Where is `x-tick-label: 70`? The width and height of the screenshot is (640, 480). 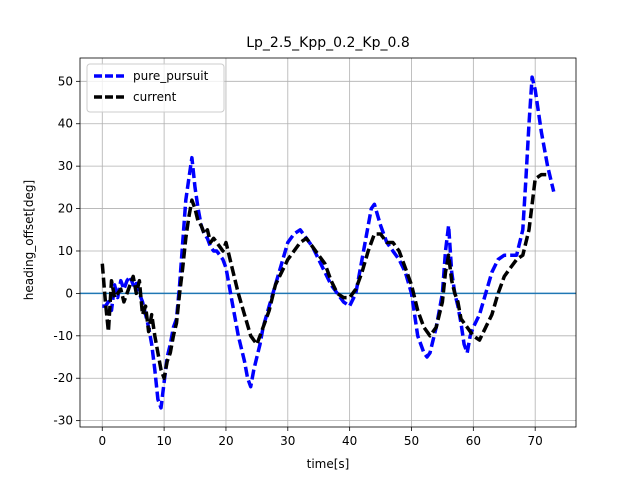
x-tick-label: 70 is located at coordinates (535, 441).